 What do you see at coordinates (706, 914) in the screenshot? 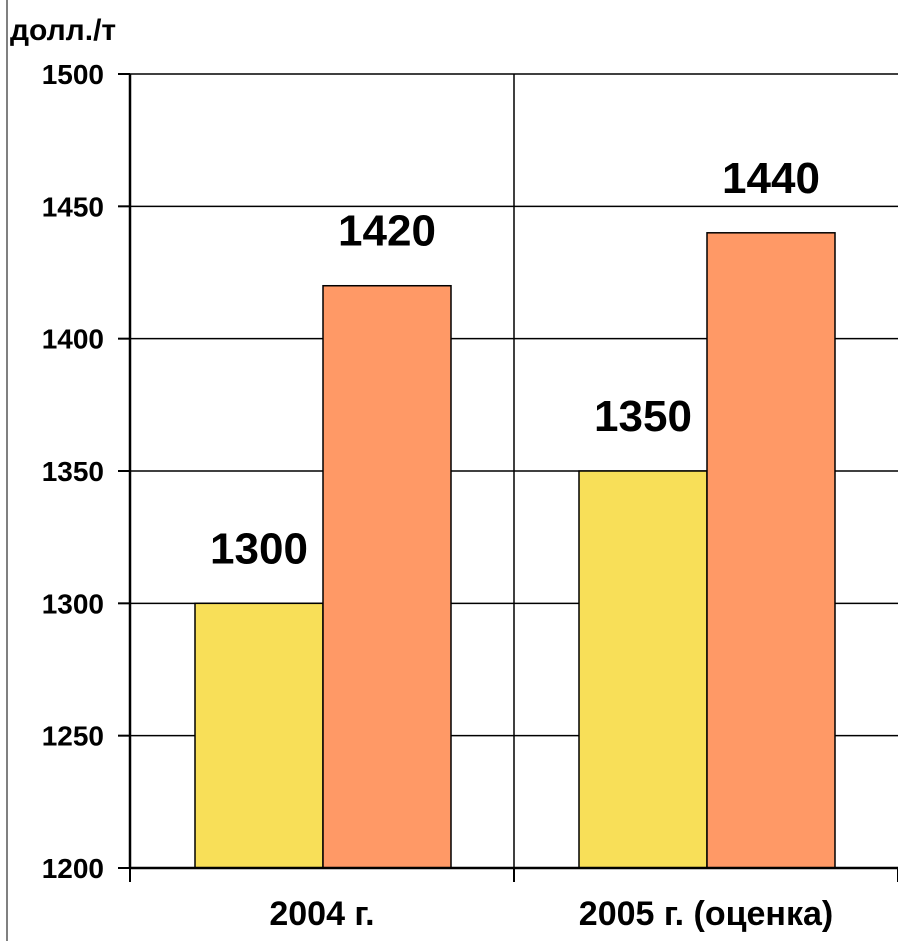
I see `x-category-label-1: 2005 г. (оценка)` at bounding box center [706, 914].